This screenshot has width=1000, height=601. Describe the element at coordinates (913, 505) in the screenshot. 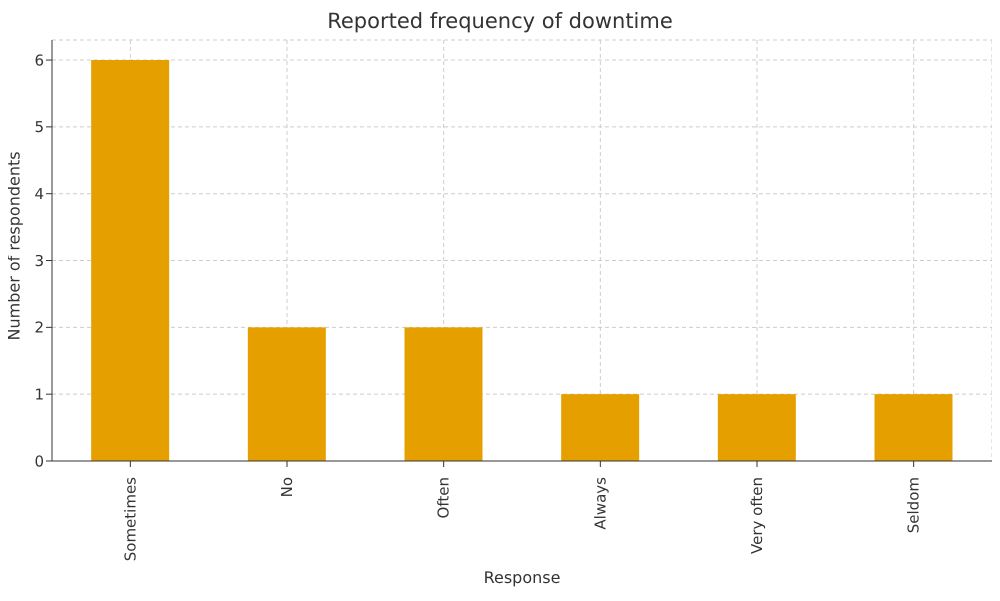

I see `x-tick-label: Seldom` at that location.